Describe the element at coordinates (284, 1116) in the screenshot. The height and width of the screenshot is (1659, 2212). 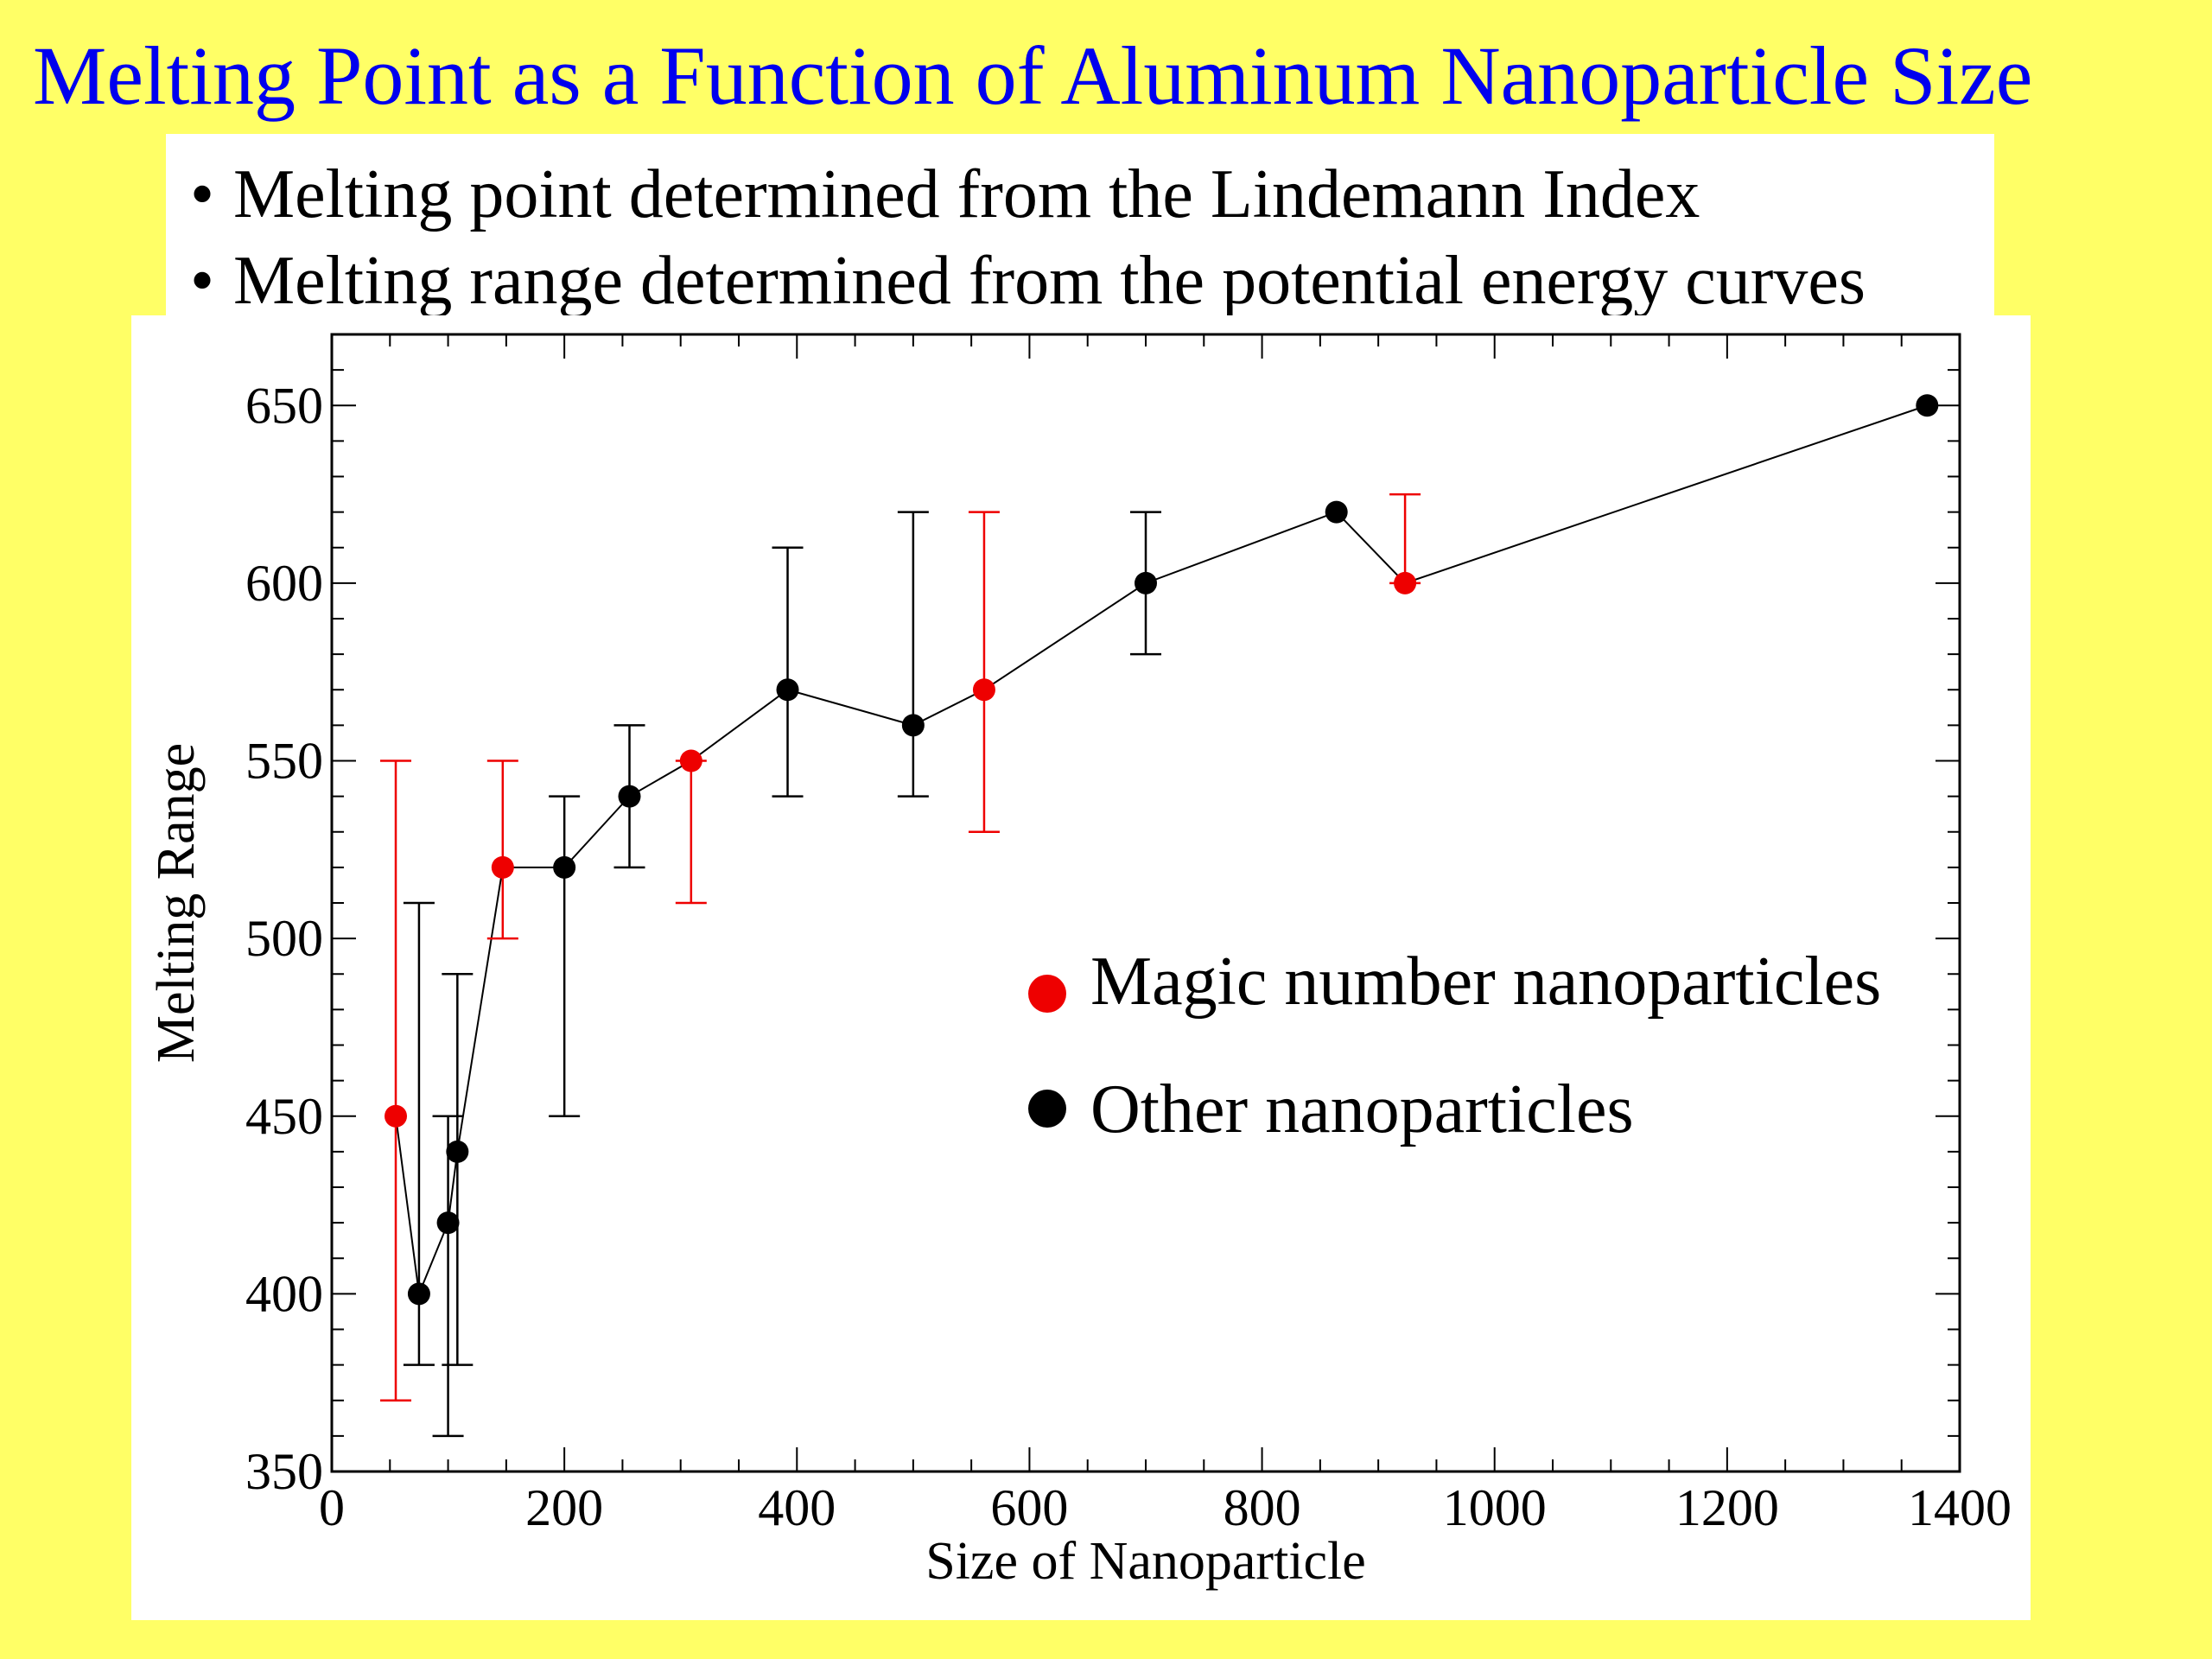
I see `y-tick-label: 450` at that location.